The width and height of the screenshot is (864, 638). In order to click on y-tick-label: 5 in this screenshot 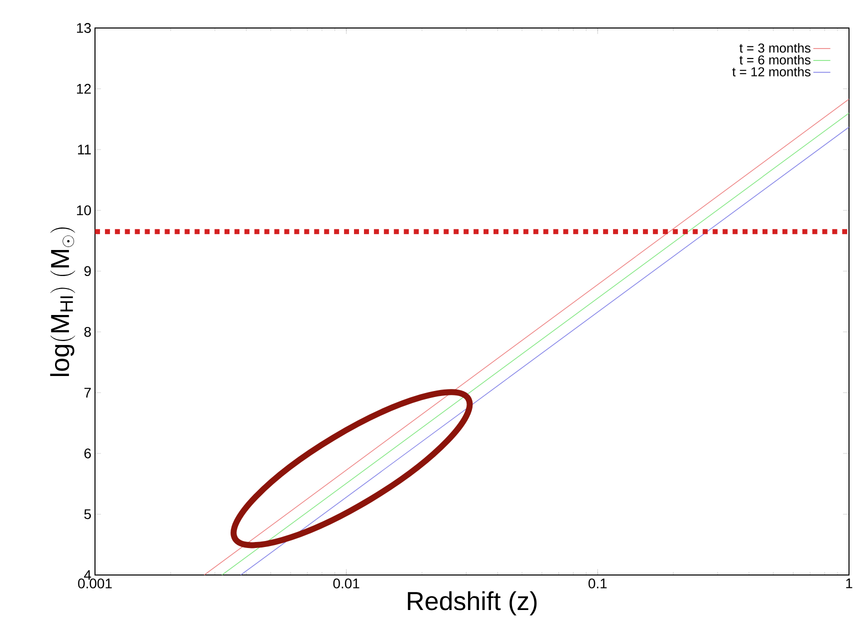, I will do `click(87, 514)`.